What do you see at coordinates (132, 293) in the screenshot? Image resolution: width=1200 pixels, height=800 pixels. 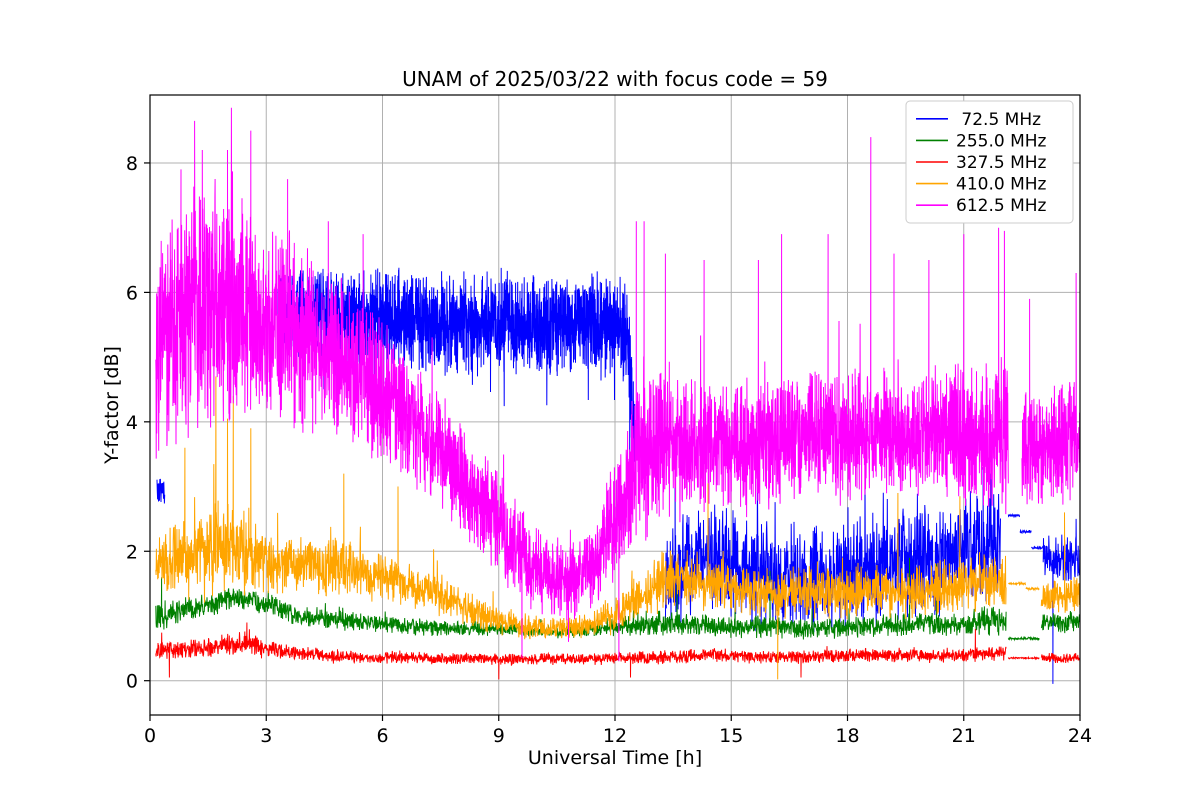 I see `y-tick-label-6: 6` at bounding box center [132, 293].